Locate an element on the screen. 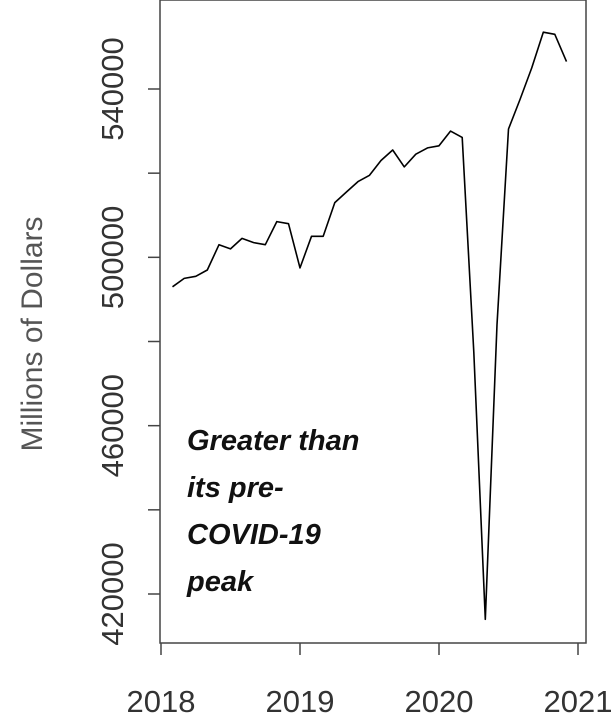  x-tick-label: 2021 is located at coordinates (578, 701).